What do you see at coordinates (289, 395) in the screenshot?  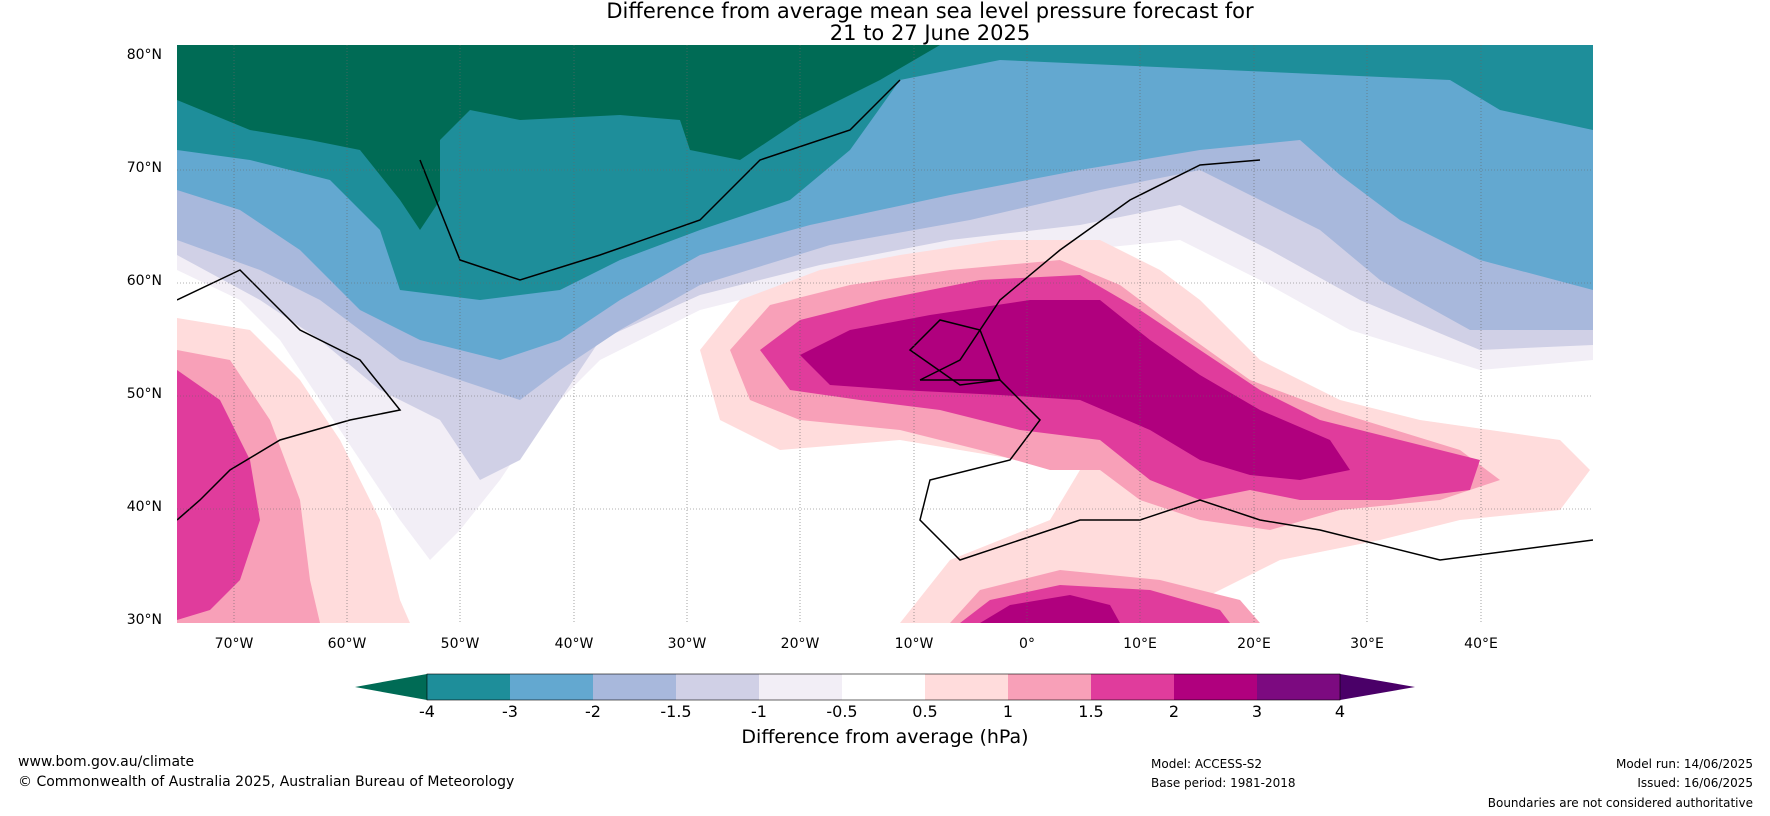 I see `north-america-coast` at bounding box center [289, 395].